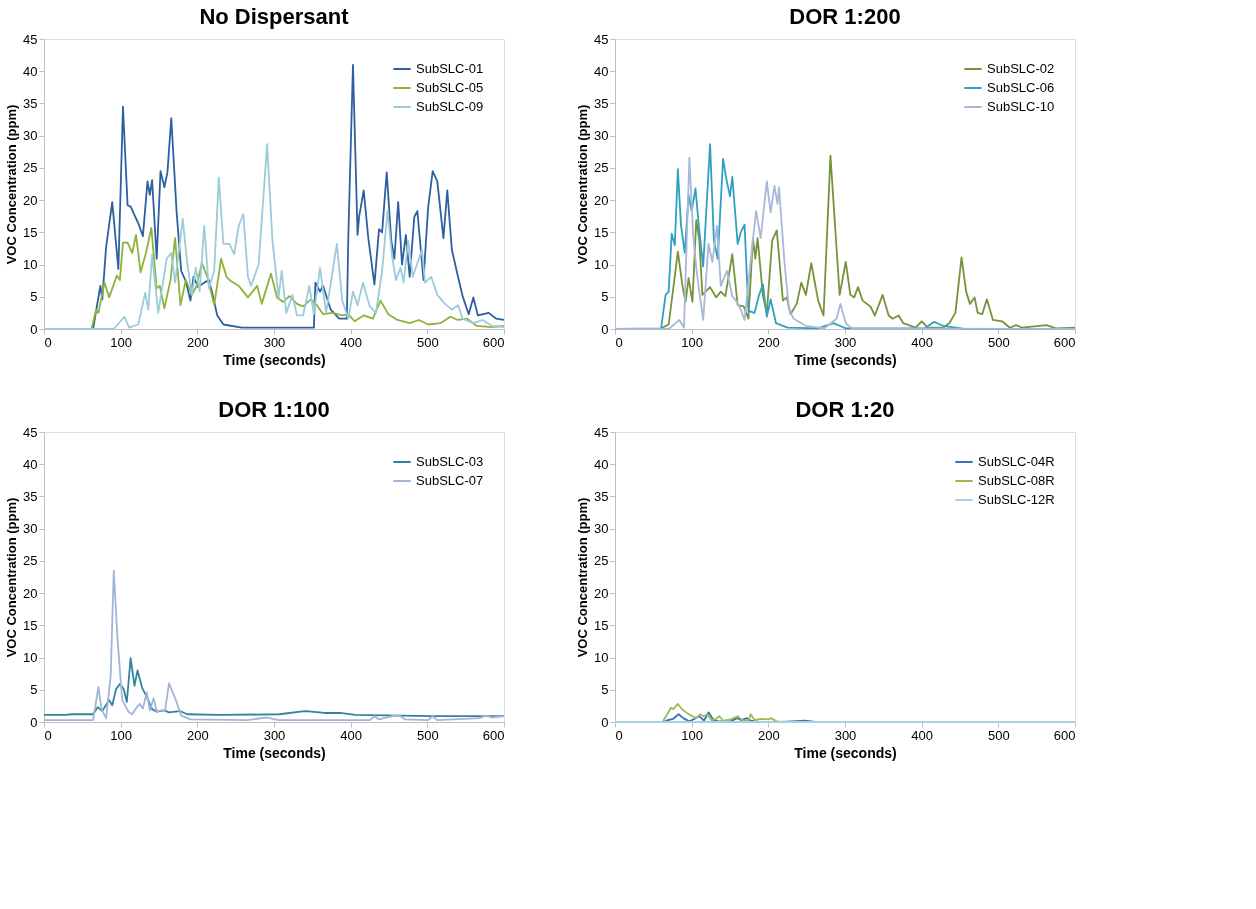  What do you see at coordinates (1021, 68) in the screenshot?
I see `legend-label: SubSLC-02` at bounding box center [1021, 68].